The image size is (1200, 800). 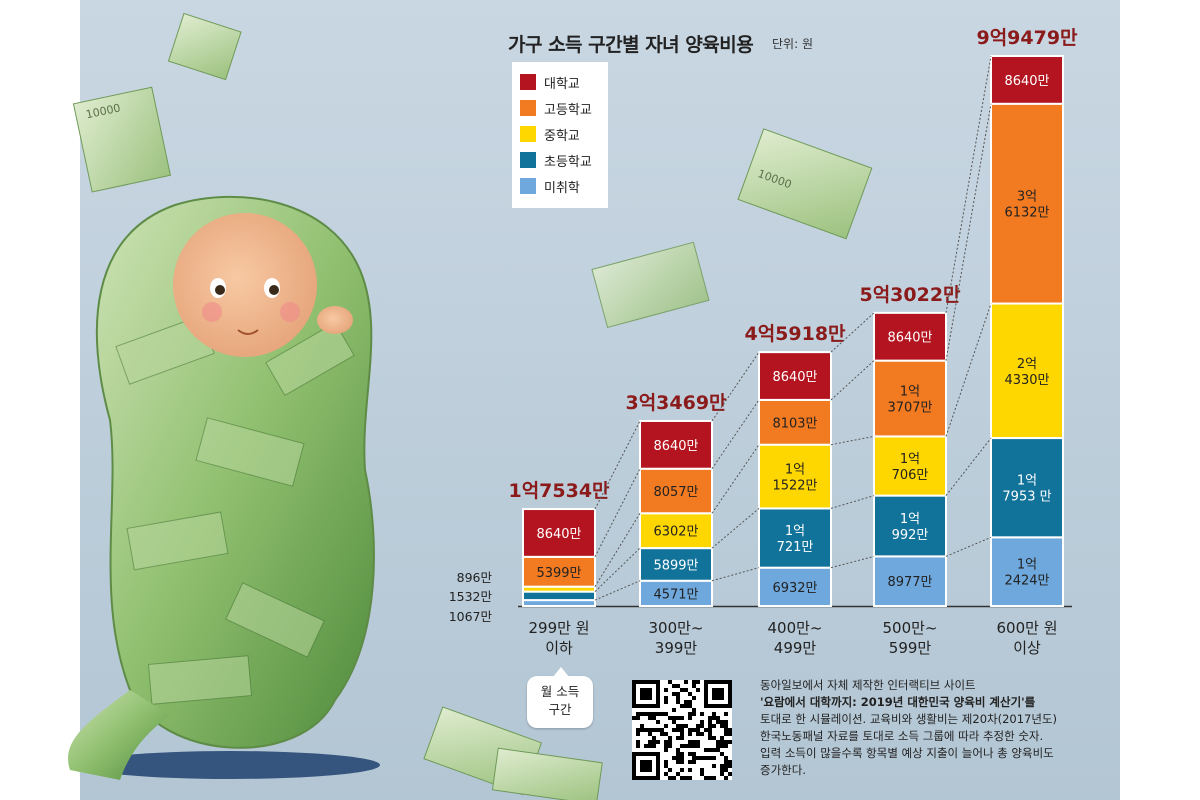 What do you see at coordinates (471, 596) in the screenshot?
I see `side-value-label: 1532만` at bounding box center [471, 596].